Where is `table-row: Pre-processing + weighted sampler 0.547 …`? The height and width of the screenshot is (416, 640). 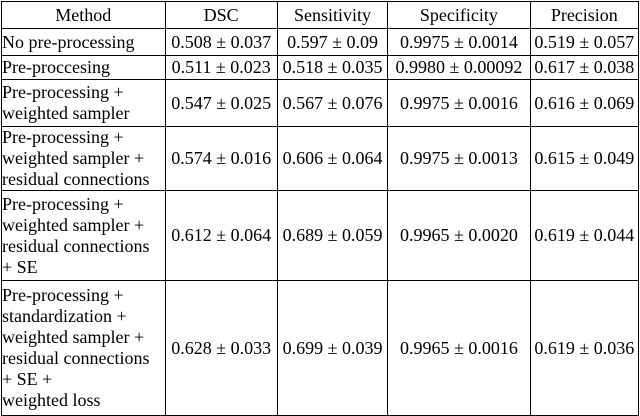 table-row: Pre-processing + weighted sampler 0.547 … is located at coordinates (320, 103).